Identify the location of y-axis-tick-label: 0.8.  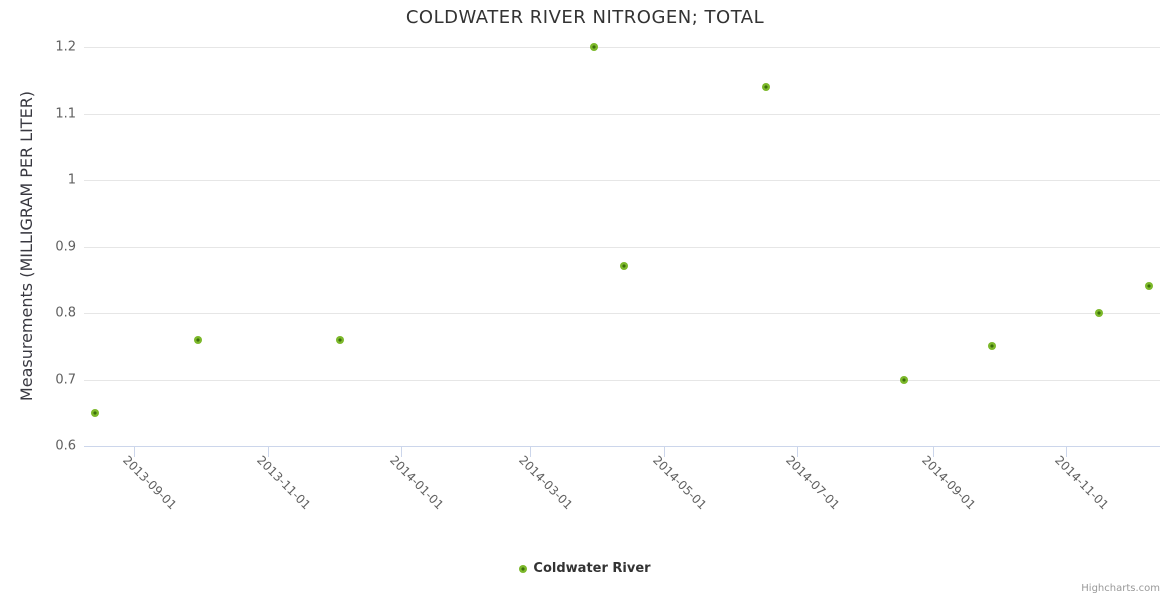
(65, 313).